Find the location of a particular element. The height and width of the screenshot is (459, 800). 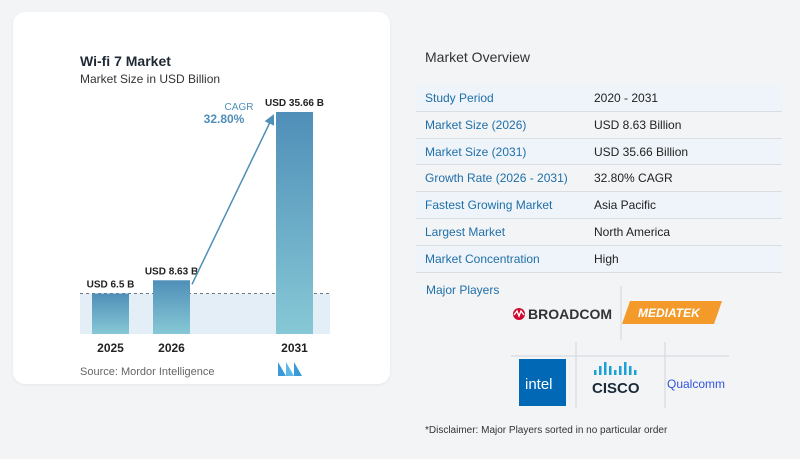

table-row: Market Size (2031) USD 35.66 Billion is located at coordinates (599, 152).